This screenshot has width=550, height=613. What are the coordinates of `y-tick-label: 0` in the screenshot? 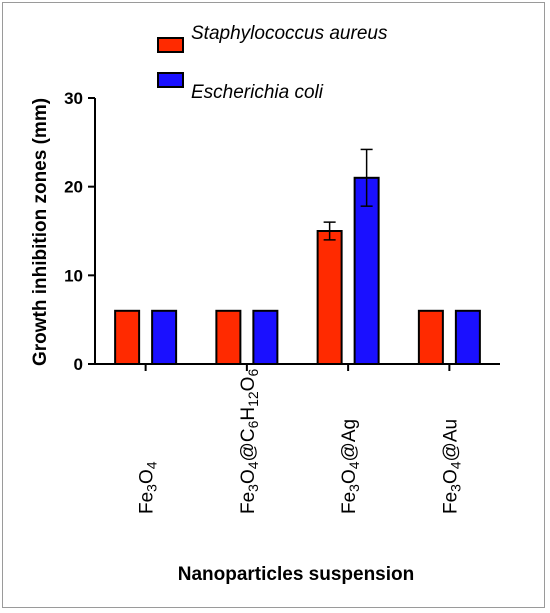 It's located at (78, 364).